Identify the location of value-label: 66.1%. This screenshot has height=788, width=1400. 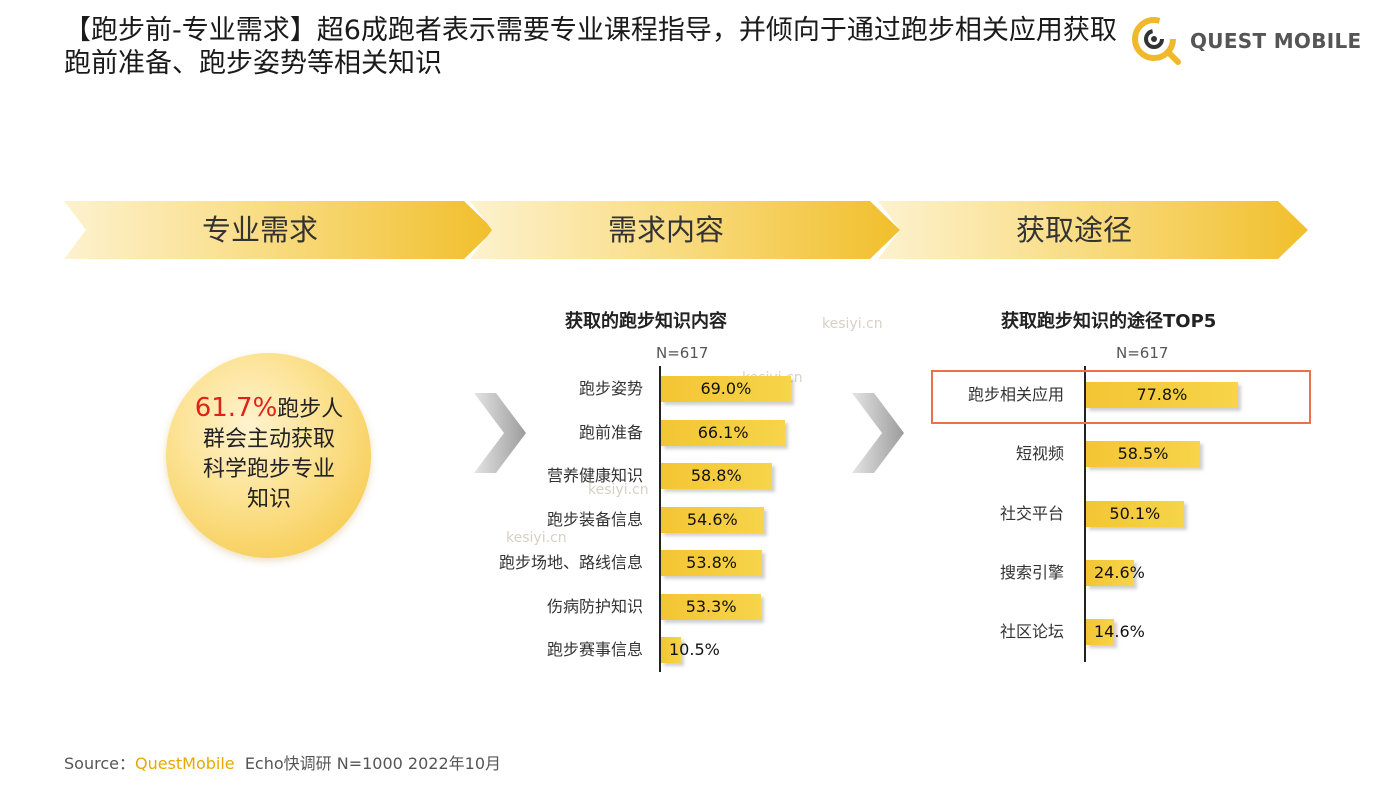
(723, 432).